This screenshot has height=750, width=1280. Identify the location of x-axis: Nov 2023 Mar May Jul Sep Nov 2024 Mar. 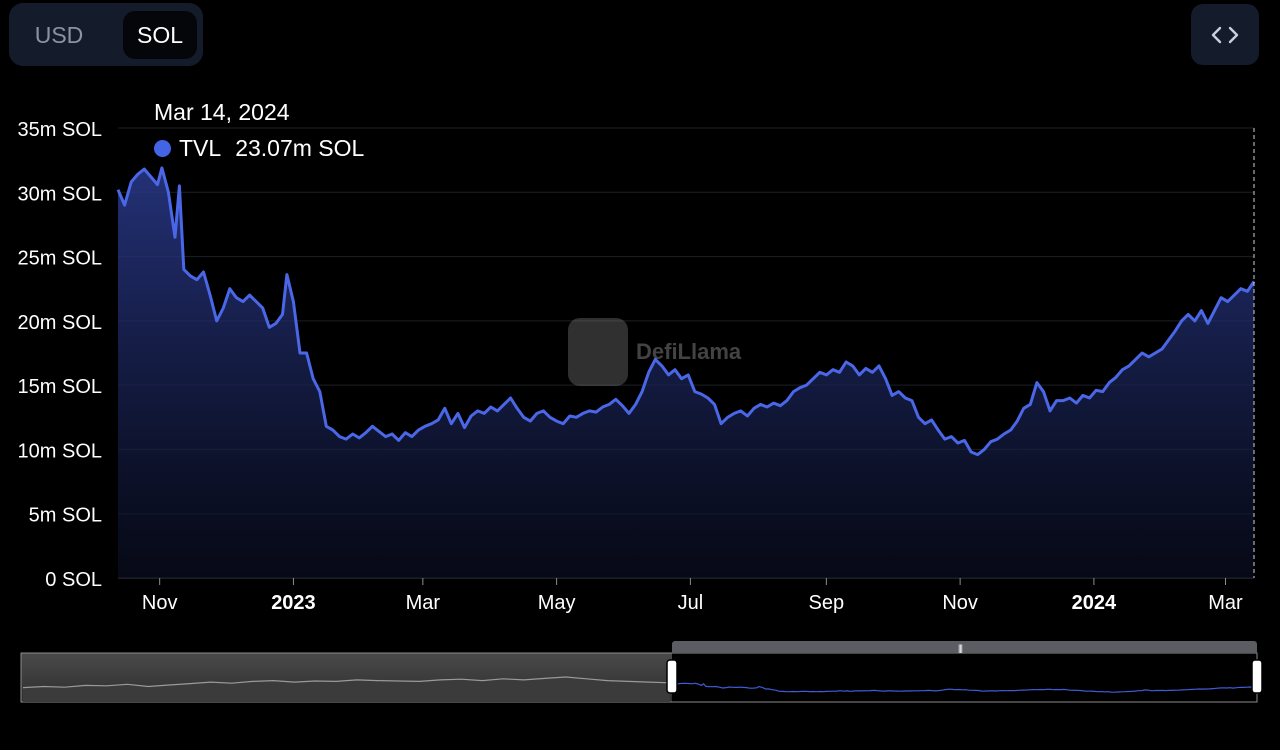
(692, 596).